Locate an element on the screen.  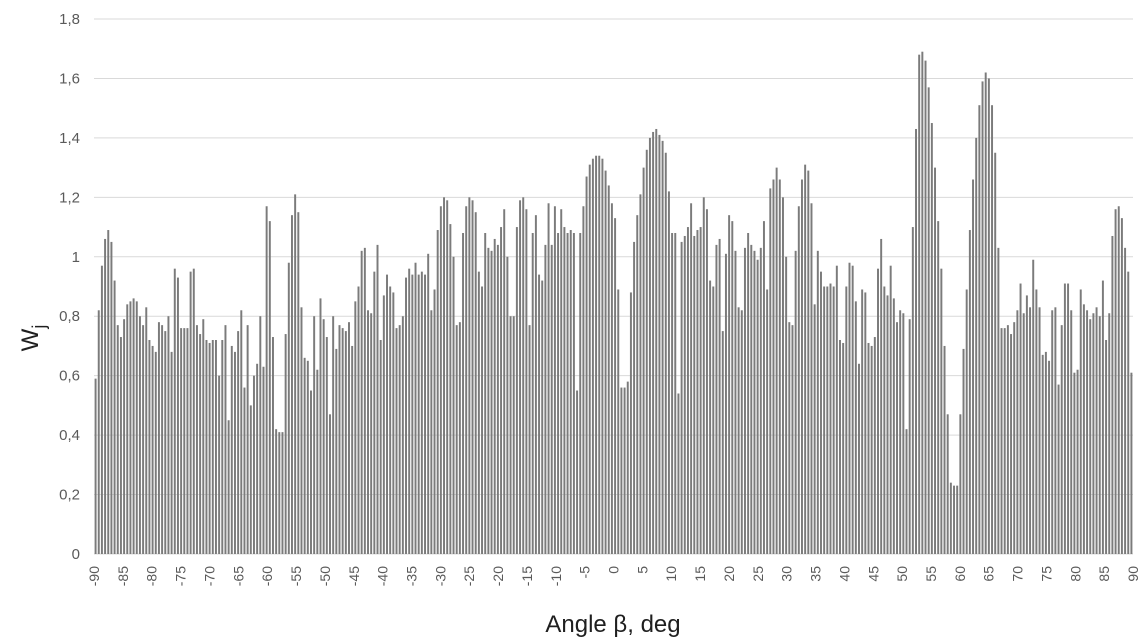
x-tick-label: 75 is located at coordinates (1046, 574).